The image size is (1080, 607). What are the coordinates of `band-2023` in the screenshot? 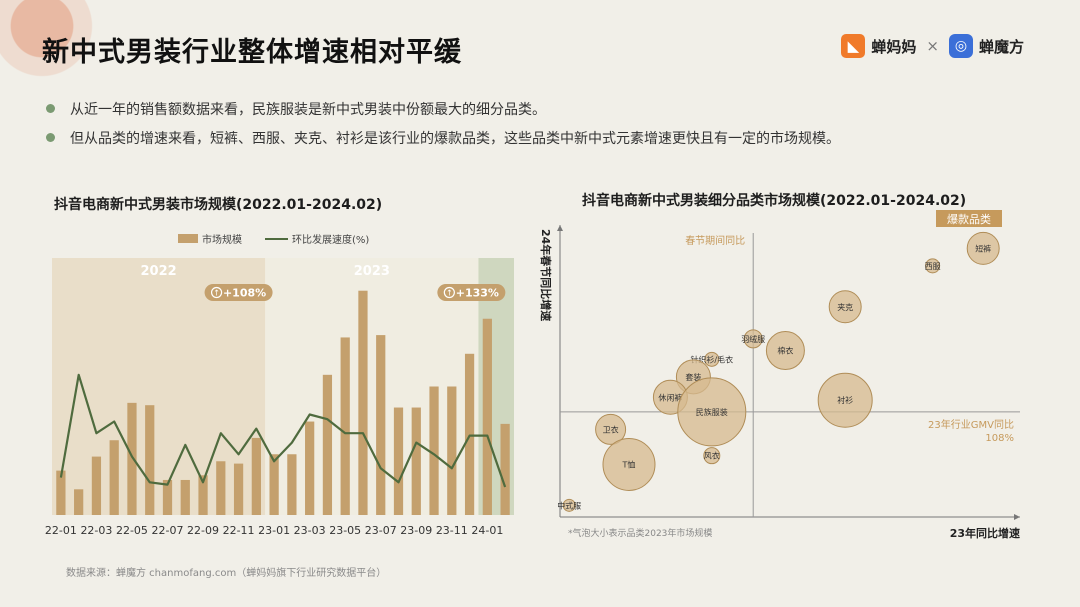 It's located at (372, 386).